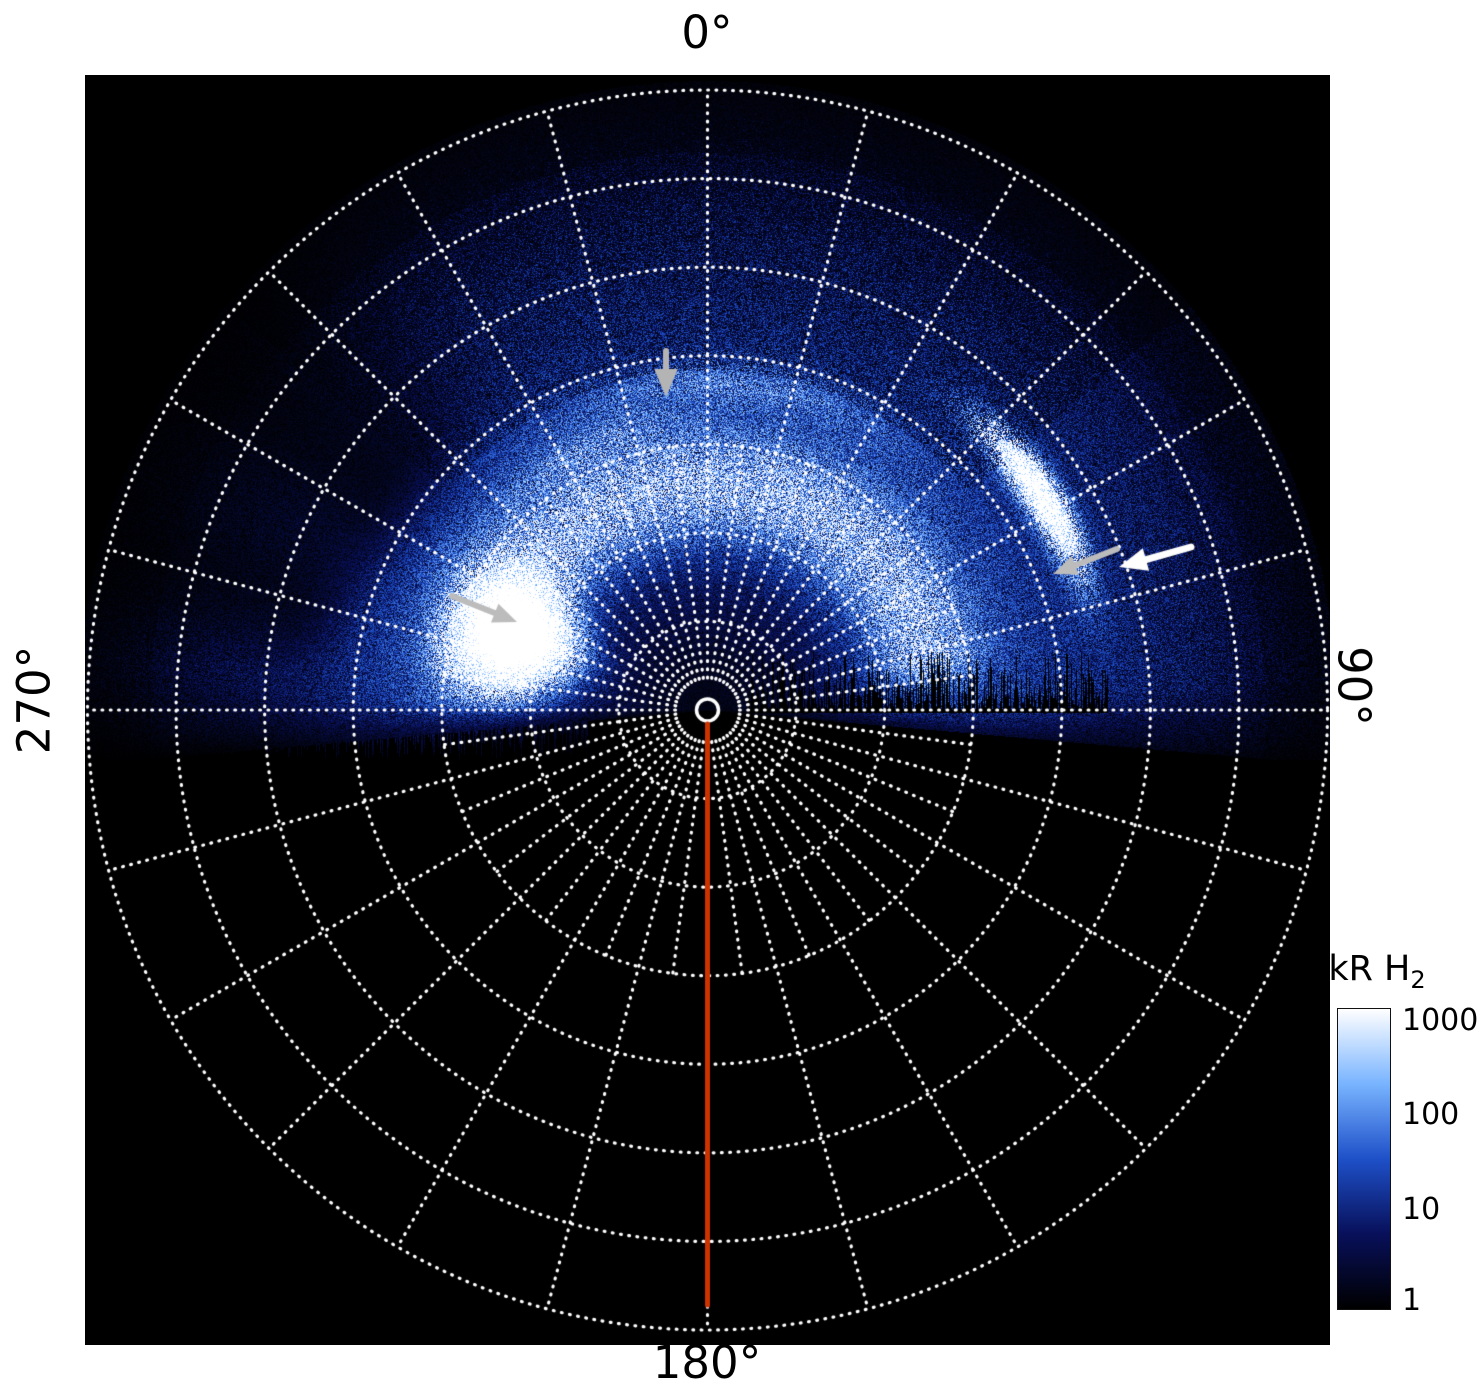 The height and width of the screenshot is (1384, 1481). What do you see at coordinates (1364, 1159) in the screenshot?
I see `colorbar` at bounding box center [1364, 1159].